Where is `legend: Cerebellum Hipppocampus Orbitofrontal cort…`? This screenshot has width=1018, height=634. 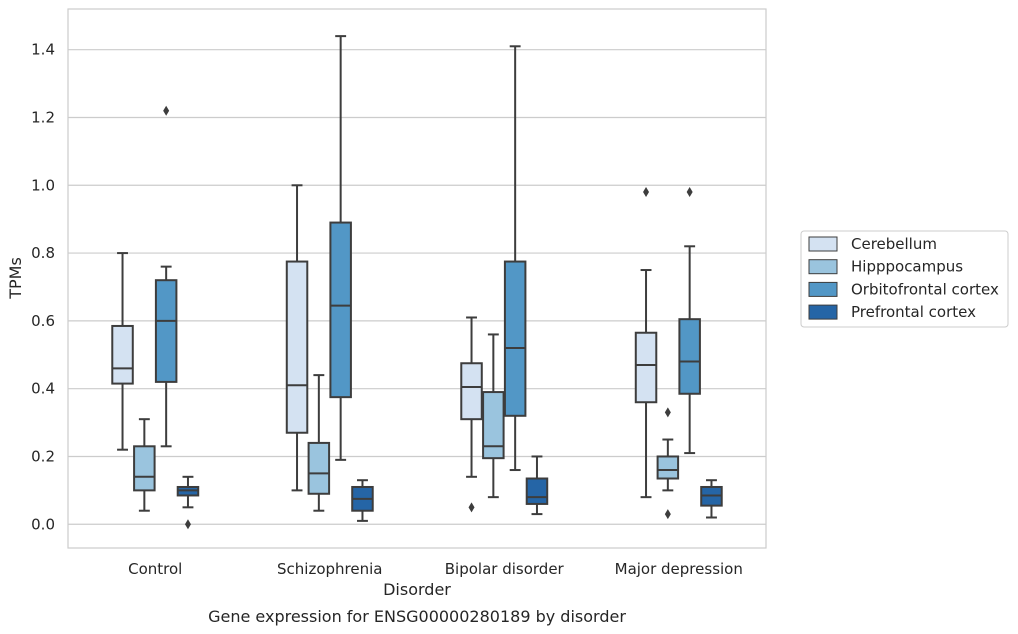
legend: Cerebellum Hipppocampus Orbitofrontal cort… is located at coordinates (904, 279).